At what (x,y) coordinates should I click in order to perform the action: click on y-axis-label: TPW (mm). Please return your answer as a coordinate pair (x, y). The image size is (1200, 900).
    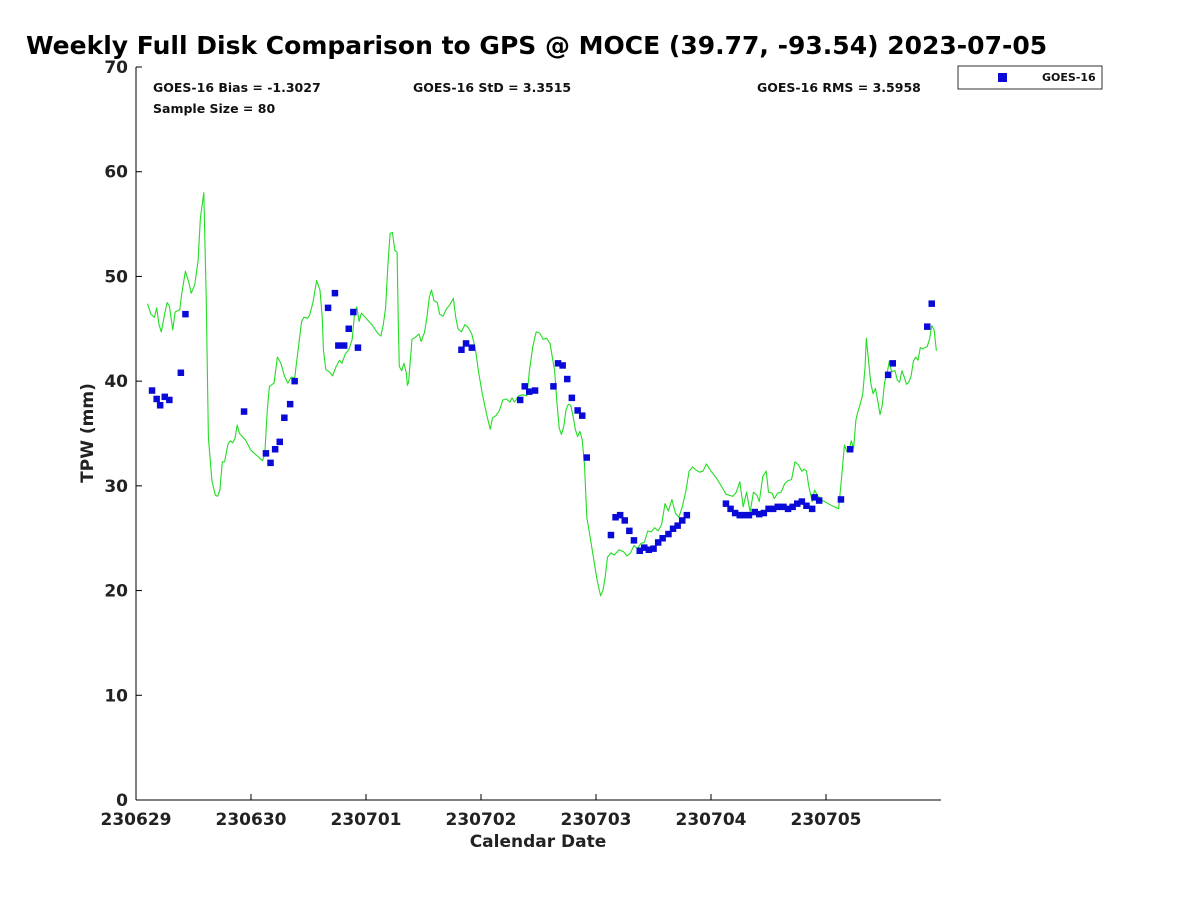
    Looking at the image, I should click on (88, 433).